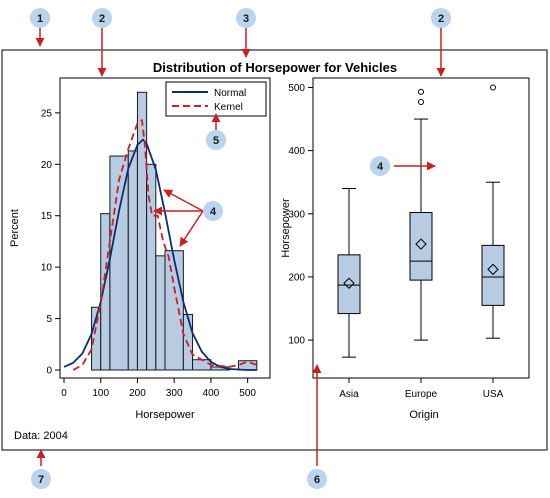 The width and height of the screenshot is (550, 498). What do you see at coordinates (421, 394) in the screenshot?
I see `x-tick-label-europe: Europe` at bounding box center [421, 394].